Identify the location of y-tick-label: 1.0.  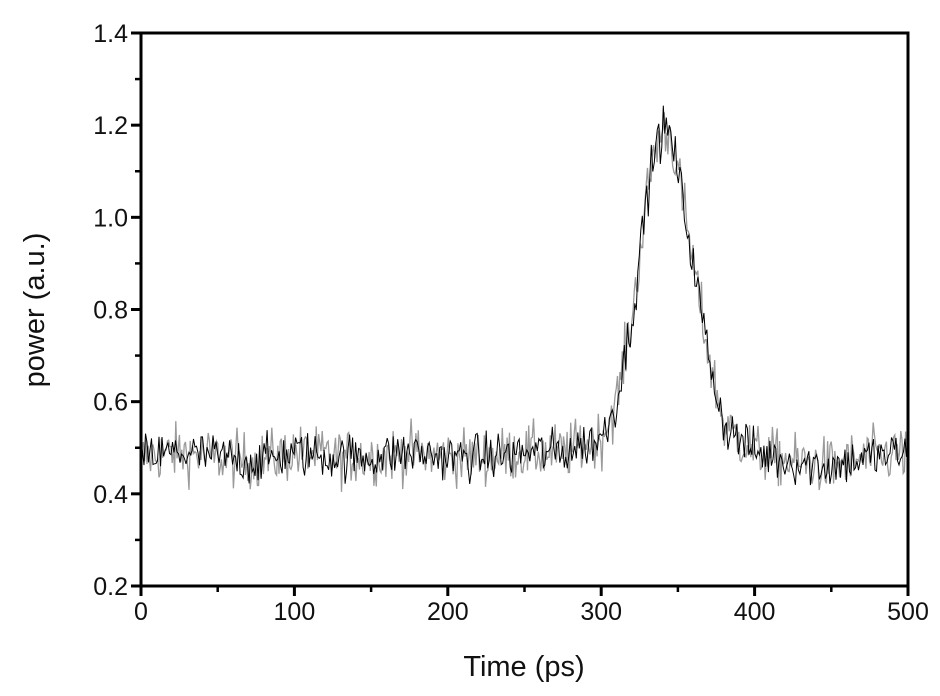
(110, 218).